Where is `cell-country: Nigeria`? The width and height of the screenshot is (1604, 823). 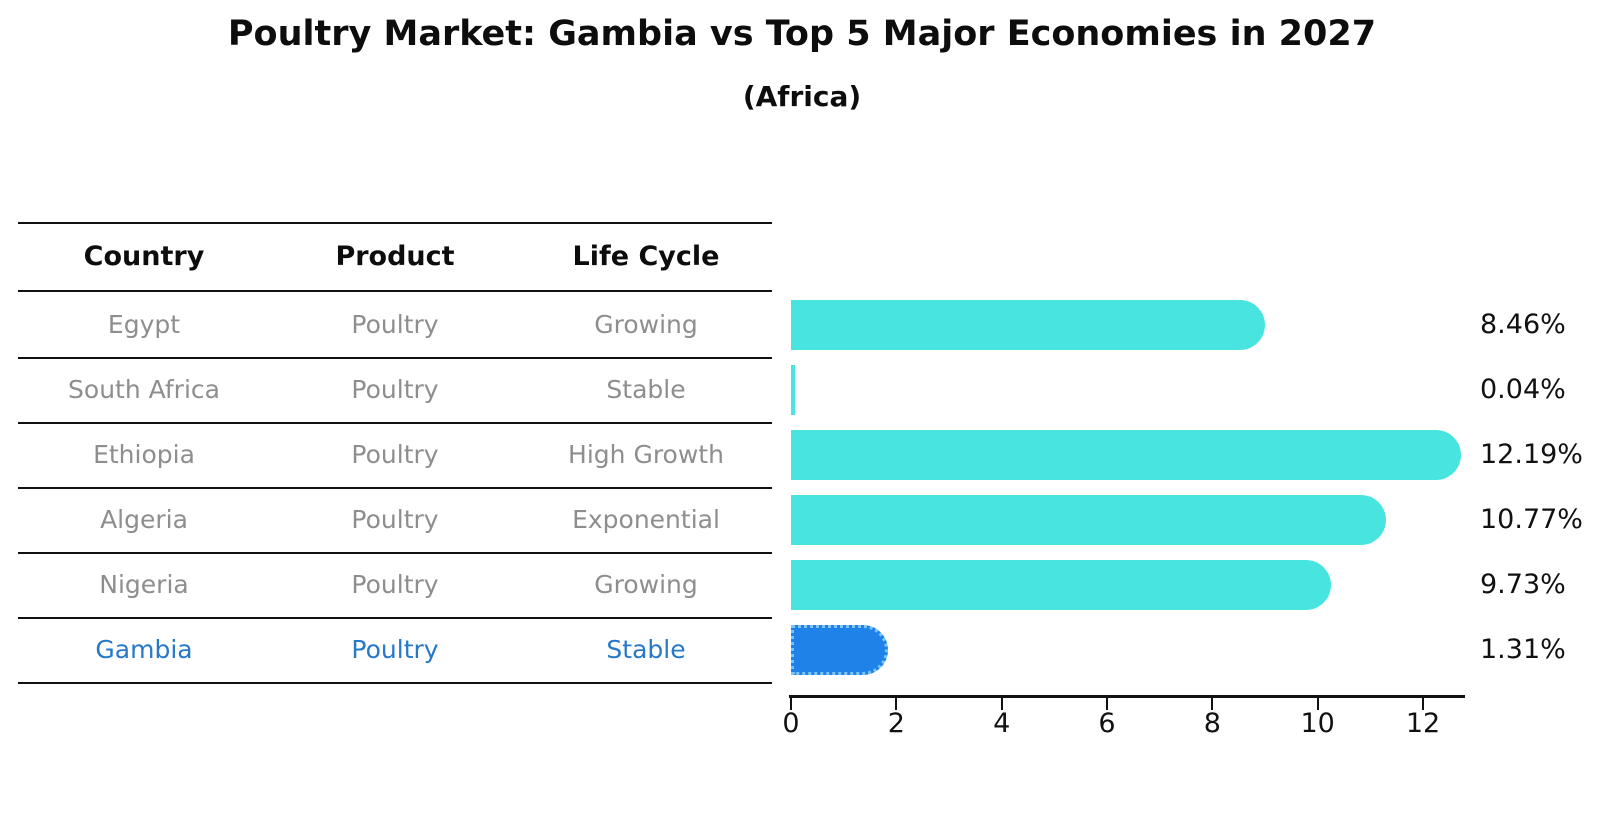
cell-country: Nigeria is located at coordinates (144, 584).